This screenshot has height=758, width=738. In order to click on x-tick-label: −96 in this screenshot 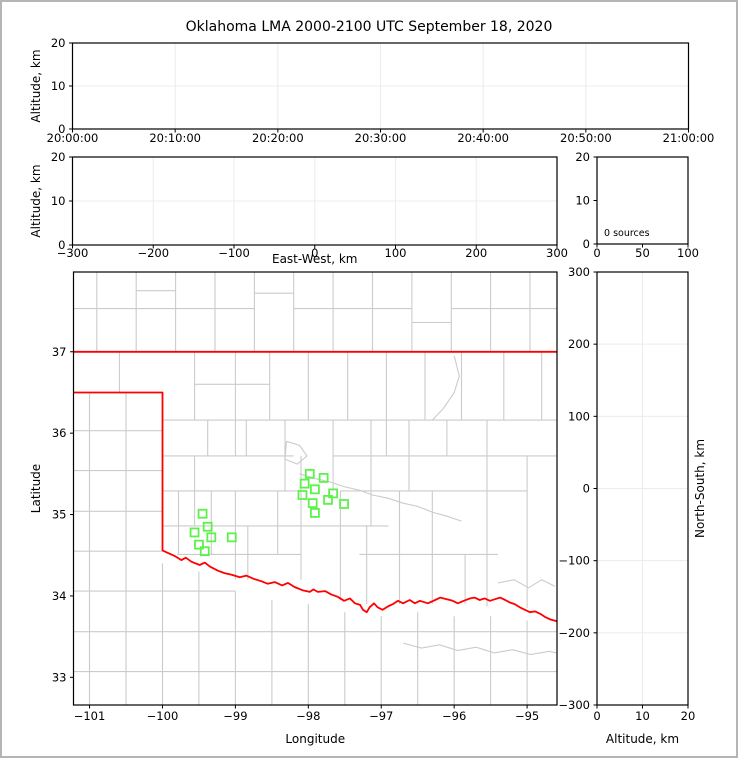, I will do `click(454, 716)`.